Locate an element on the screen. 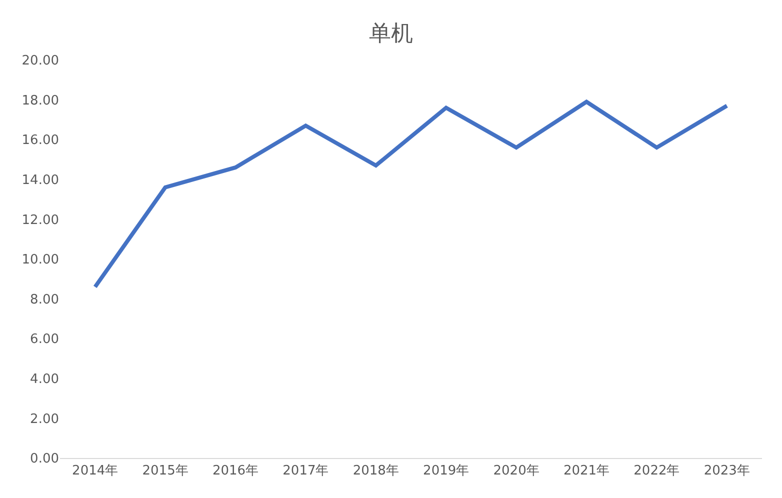  chart-title: 单机 is located at coordinates (391, 33).